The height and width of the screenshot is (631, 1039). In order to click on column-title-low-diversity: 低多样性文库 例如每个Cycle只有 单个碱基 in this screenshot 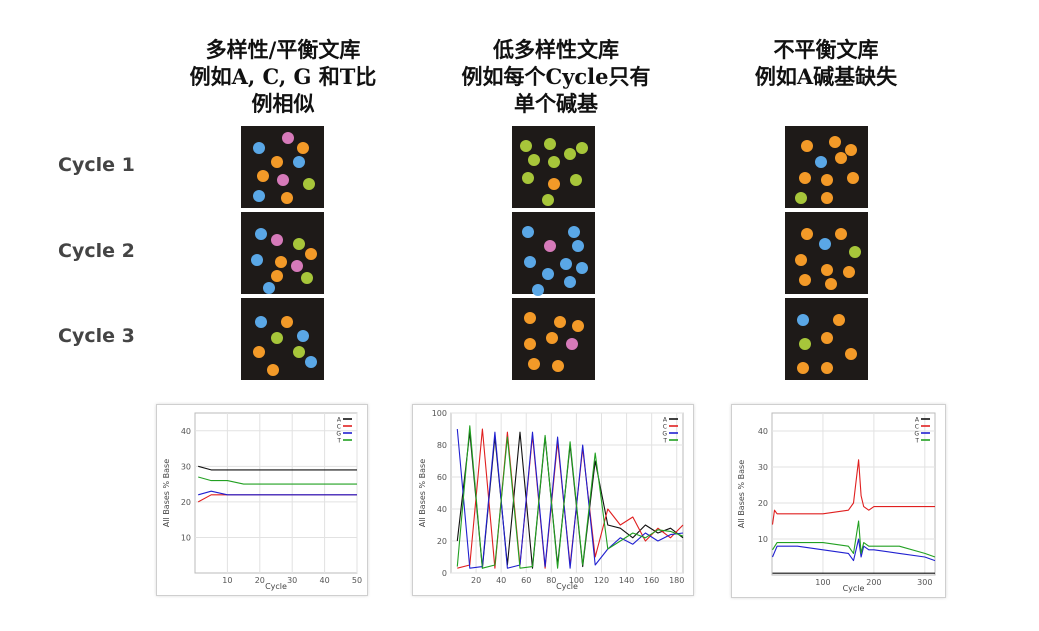, I will do `click(556, 76)`.